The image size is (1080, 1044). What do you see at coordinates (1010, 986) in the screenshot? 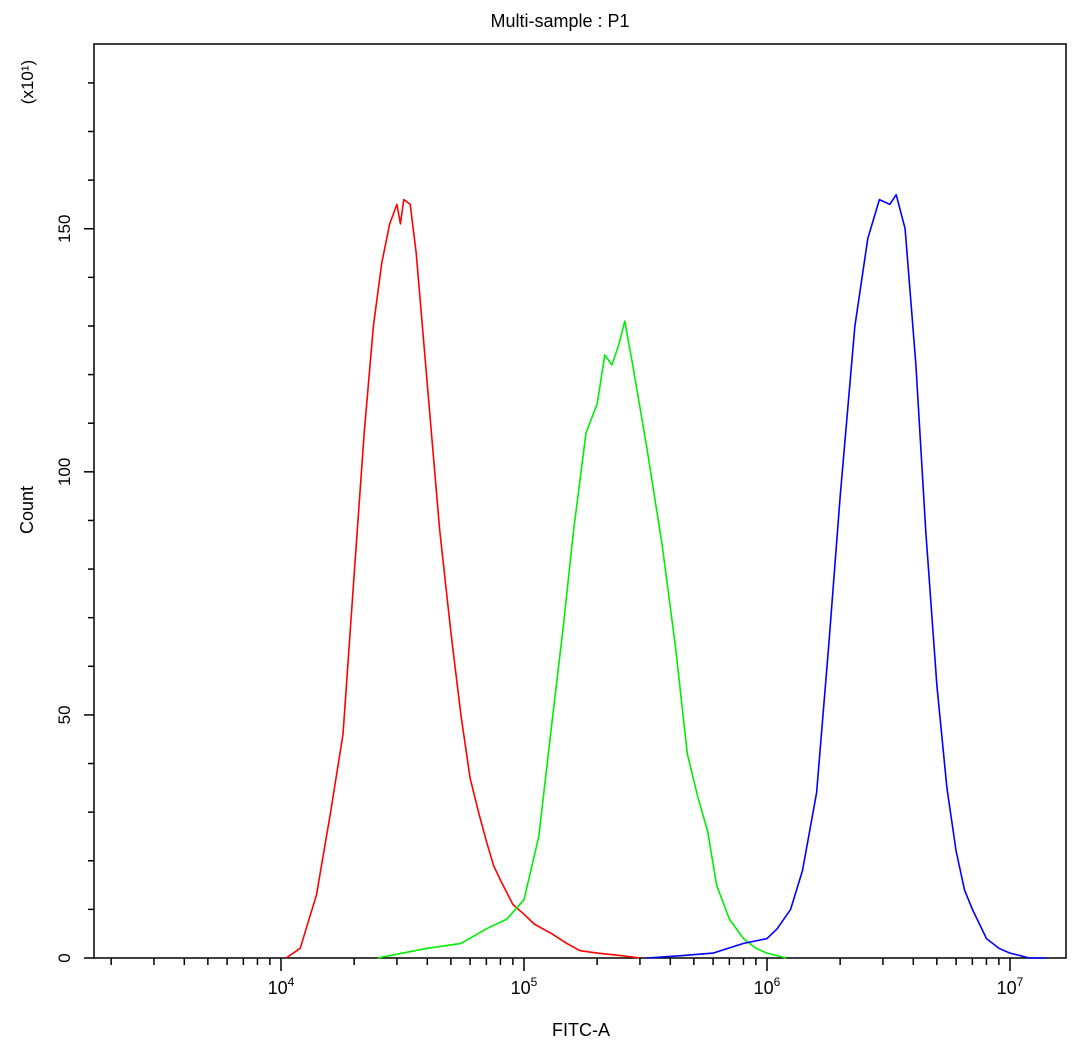
I see `x-tick-label: 10⁷` at bounding box center [1010, 986].